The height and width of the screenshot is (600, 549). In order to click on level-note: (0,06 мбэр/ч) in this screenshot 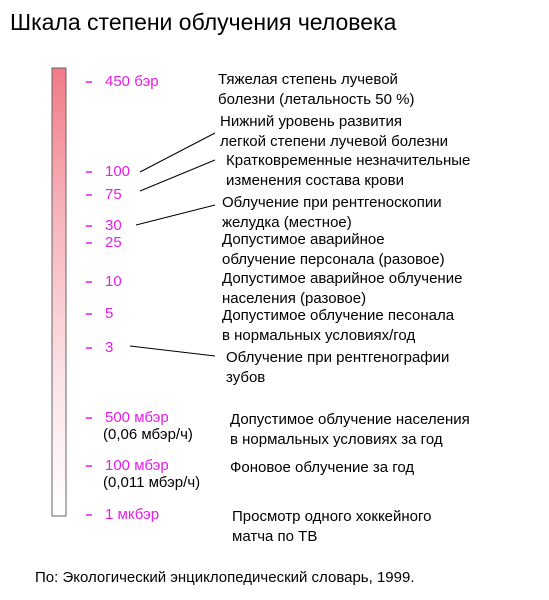, I will do `click(148, 434)`.